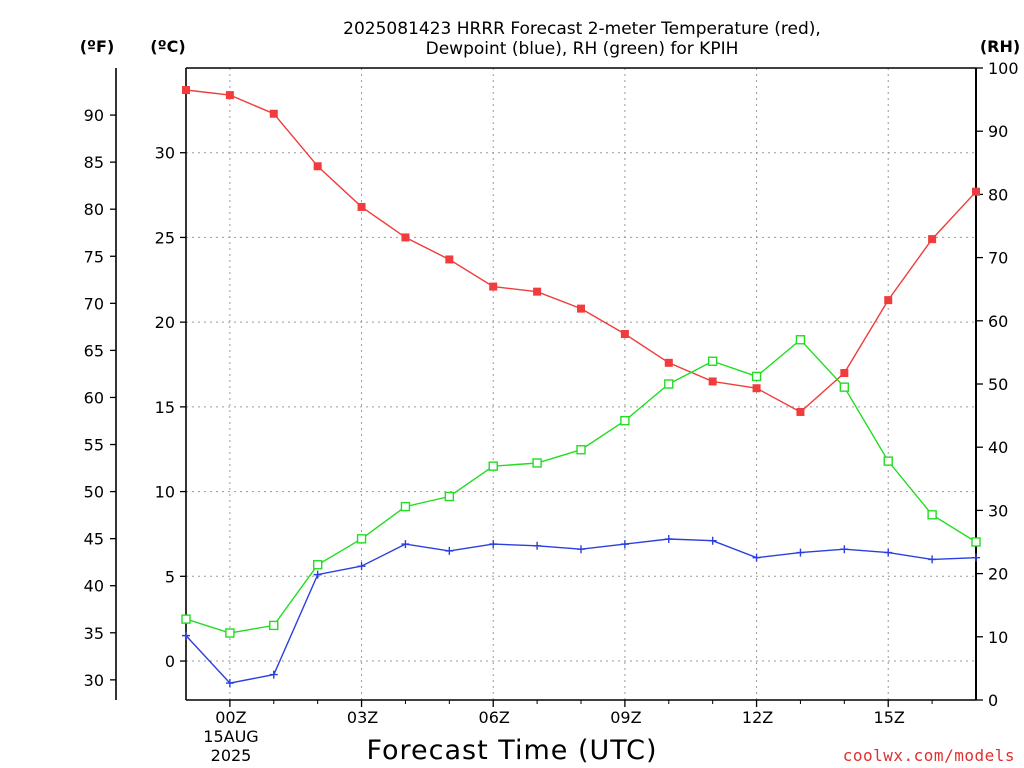 This screenshot has height=768, width=1024. I want to click on rh-tick-label: 70, so click(998, 258).